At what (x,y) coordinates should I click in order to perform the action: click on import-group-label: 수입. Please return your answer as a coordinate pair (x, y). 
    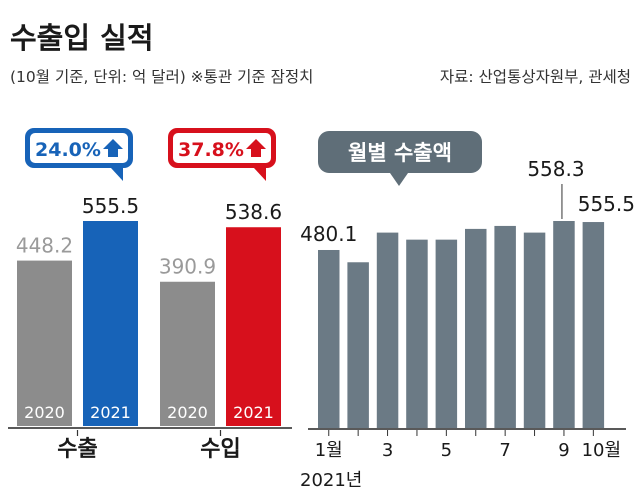
    Looking at the image, I should click on (220, 449).